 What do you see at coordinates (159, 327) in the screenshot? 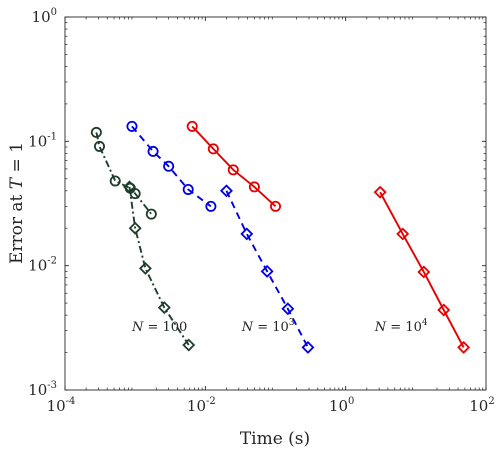
I see `series-annotation: N = 100` at bounding box center [159, 327].